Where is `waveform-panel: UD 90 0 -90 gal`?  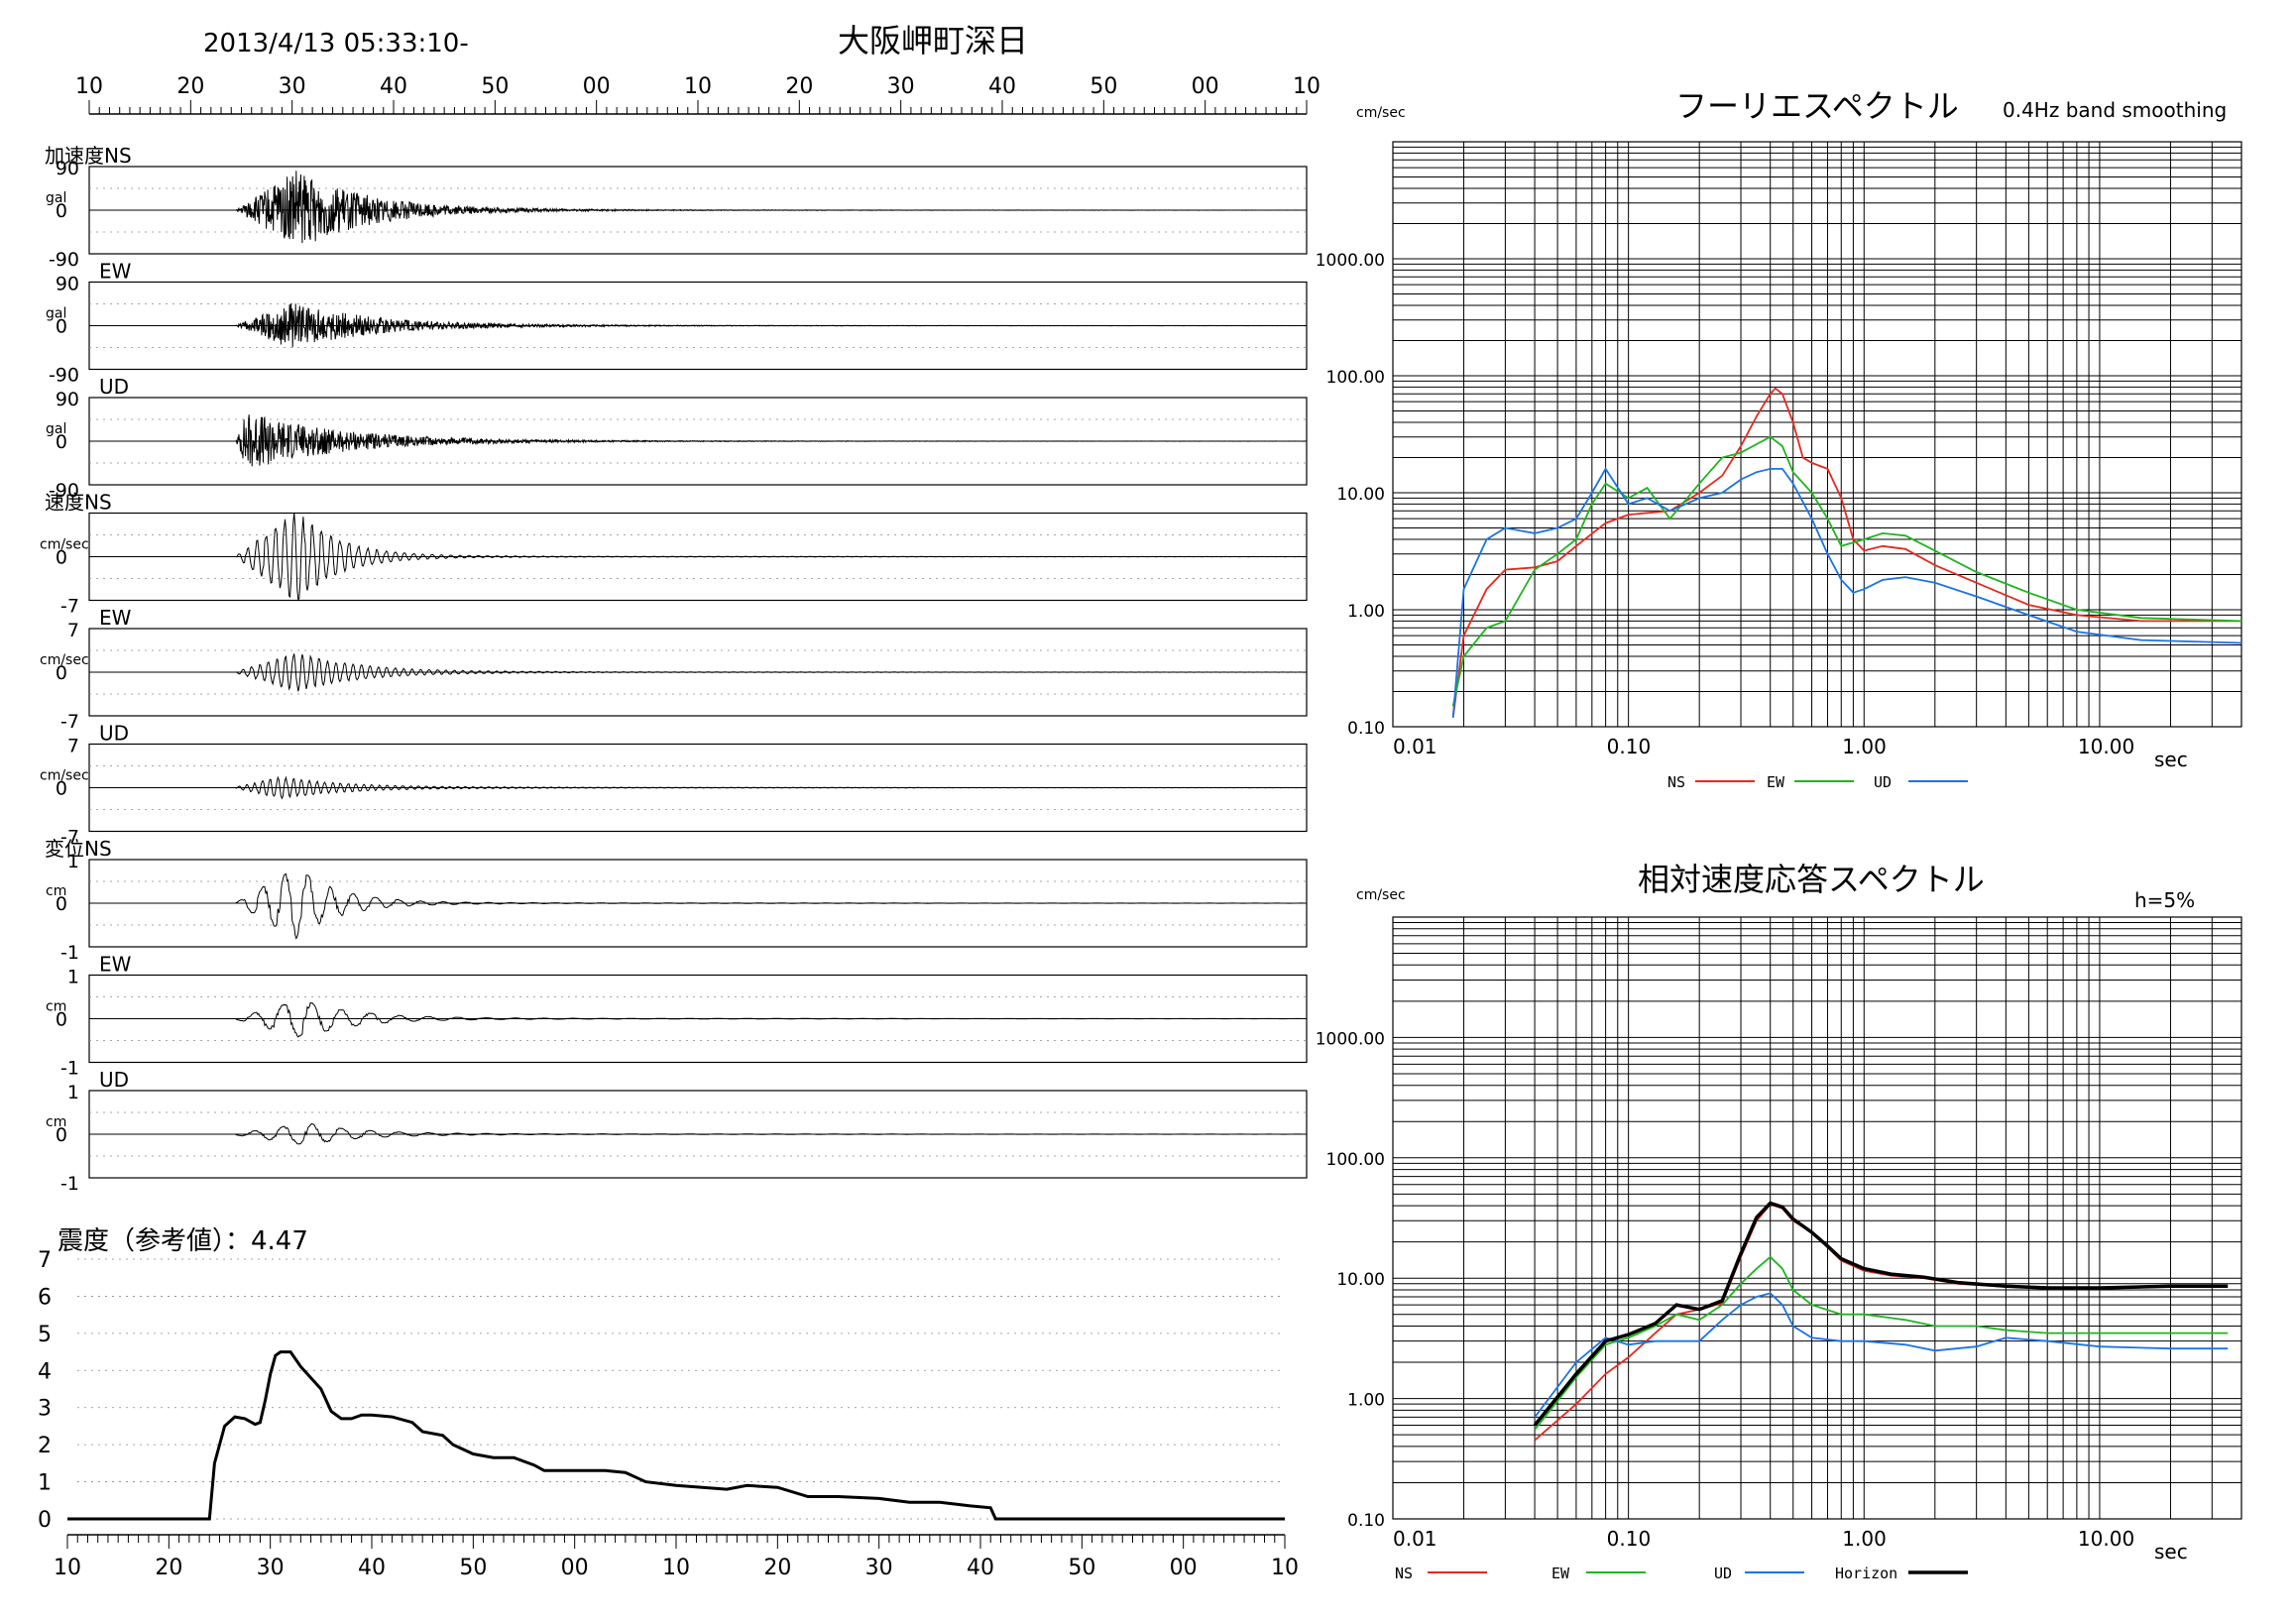
waveform-panel: UD 90 0 -90 gal is located at coordinates (677, 438).